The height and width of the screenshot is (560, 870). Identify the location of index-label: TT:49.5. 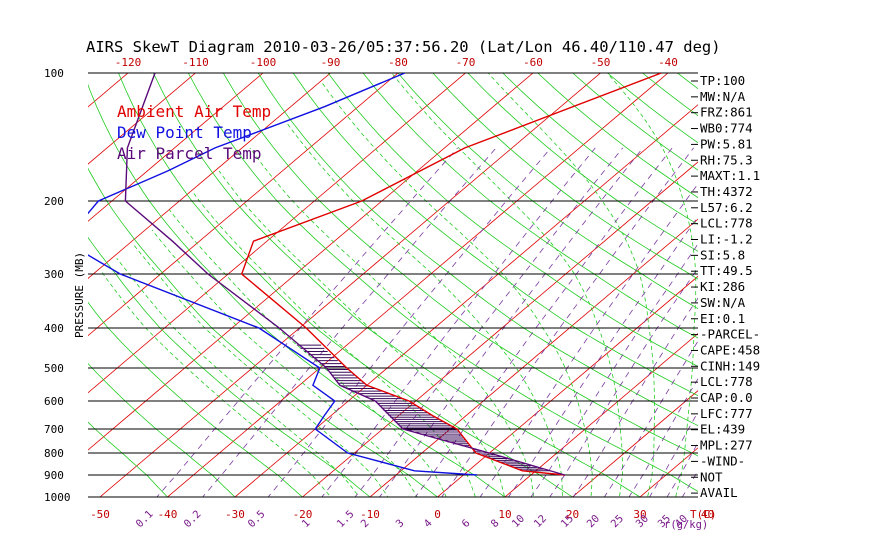
(726, 270).